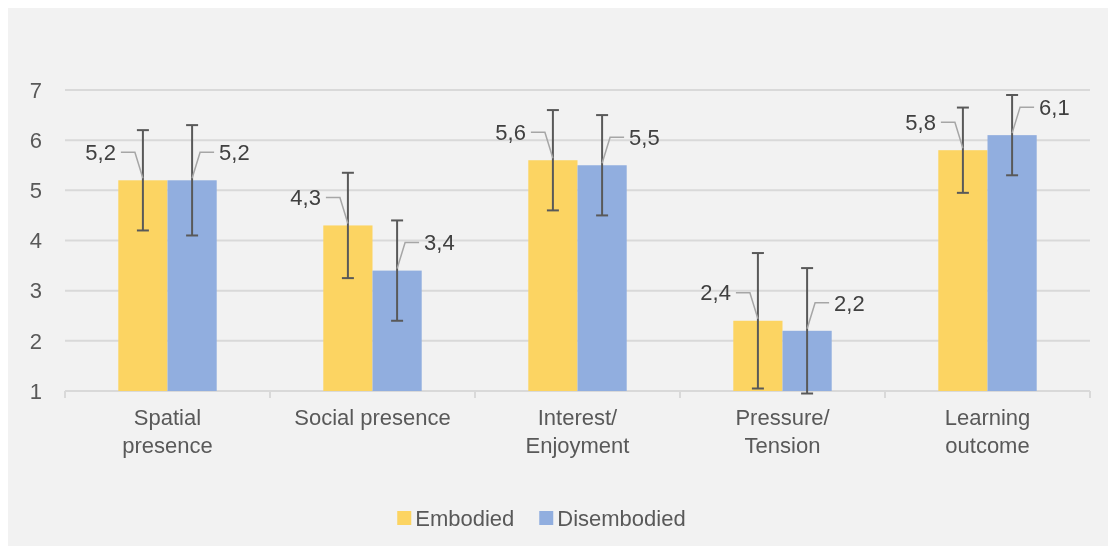  Describe the element at coordinates (372, 417) in the screenshot. I see `x-tick-label: Social presence` at that location.